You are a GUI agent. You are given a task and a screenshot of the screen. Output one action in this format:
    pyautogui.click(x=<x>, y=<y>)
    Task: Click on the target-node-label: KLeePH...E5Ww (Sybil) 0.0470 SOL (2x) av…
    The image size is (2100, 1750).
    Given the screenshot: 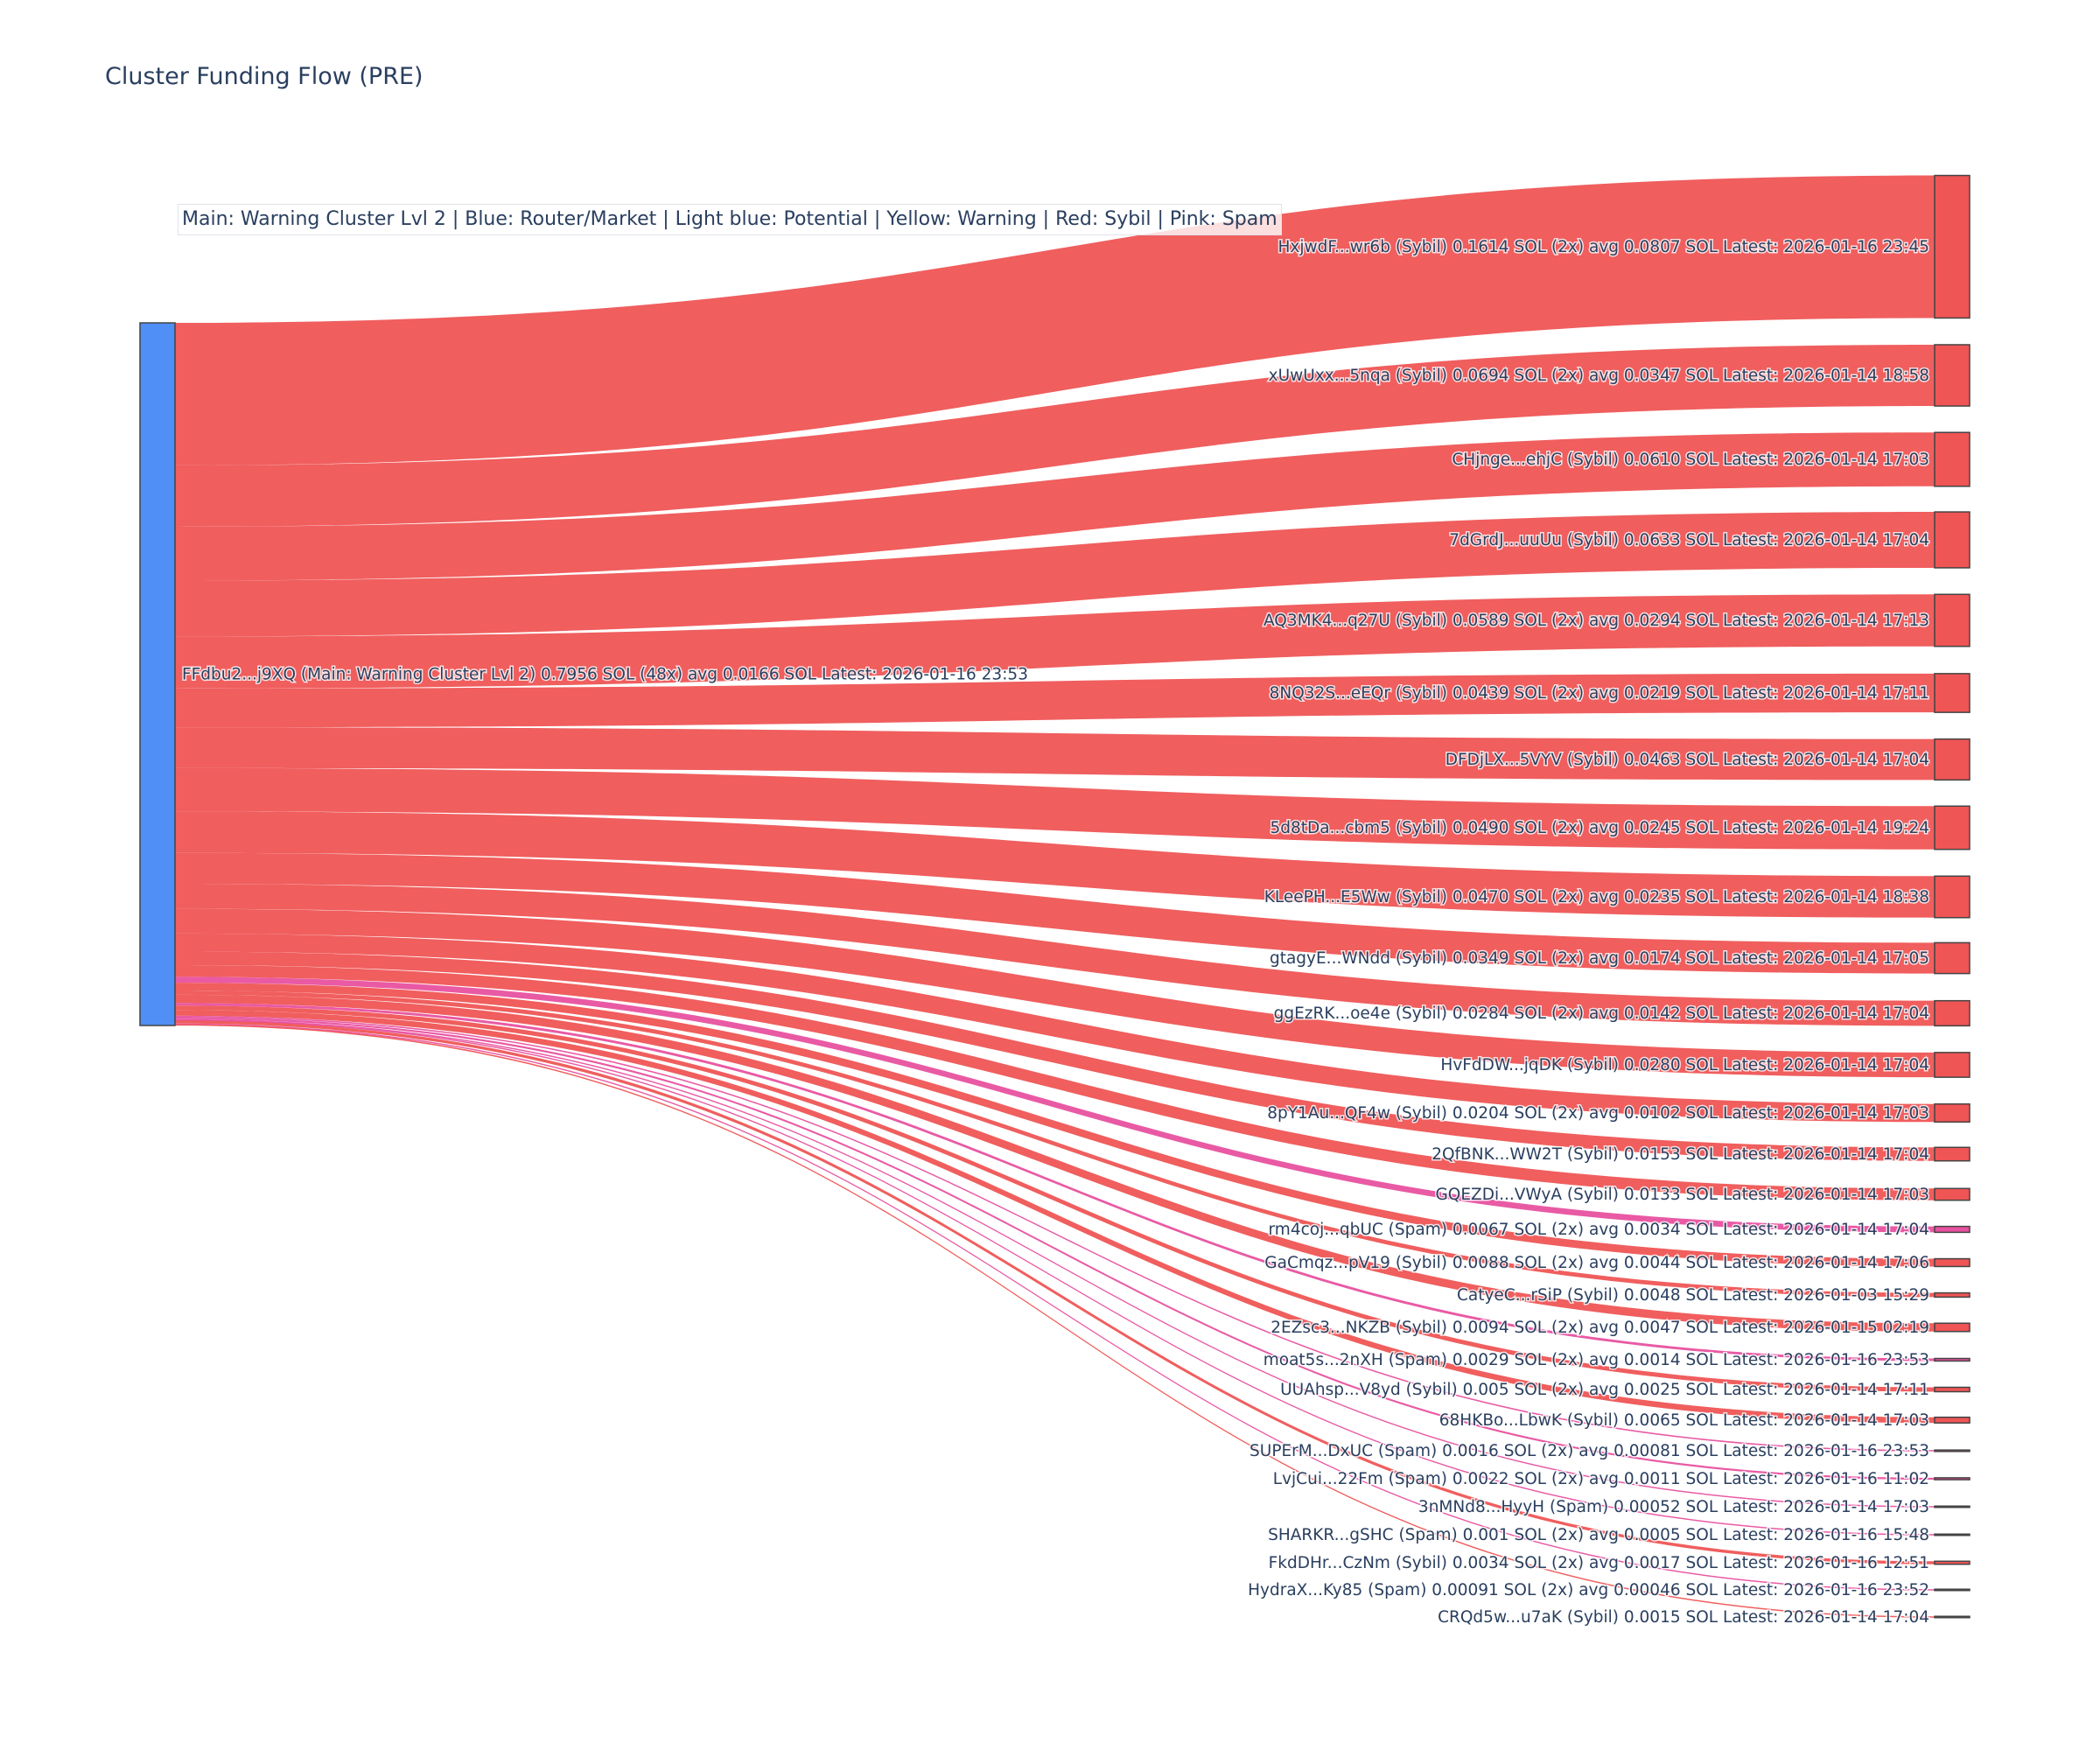 What is the action you would take?
    pyautogui.click(x=1596, y=897)
    